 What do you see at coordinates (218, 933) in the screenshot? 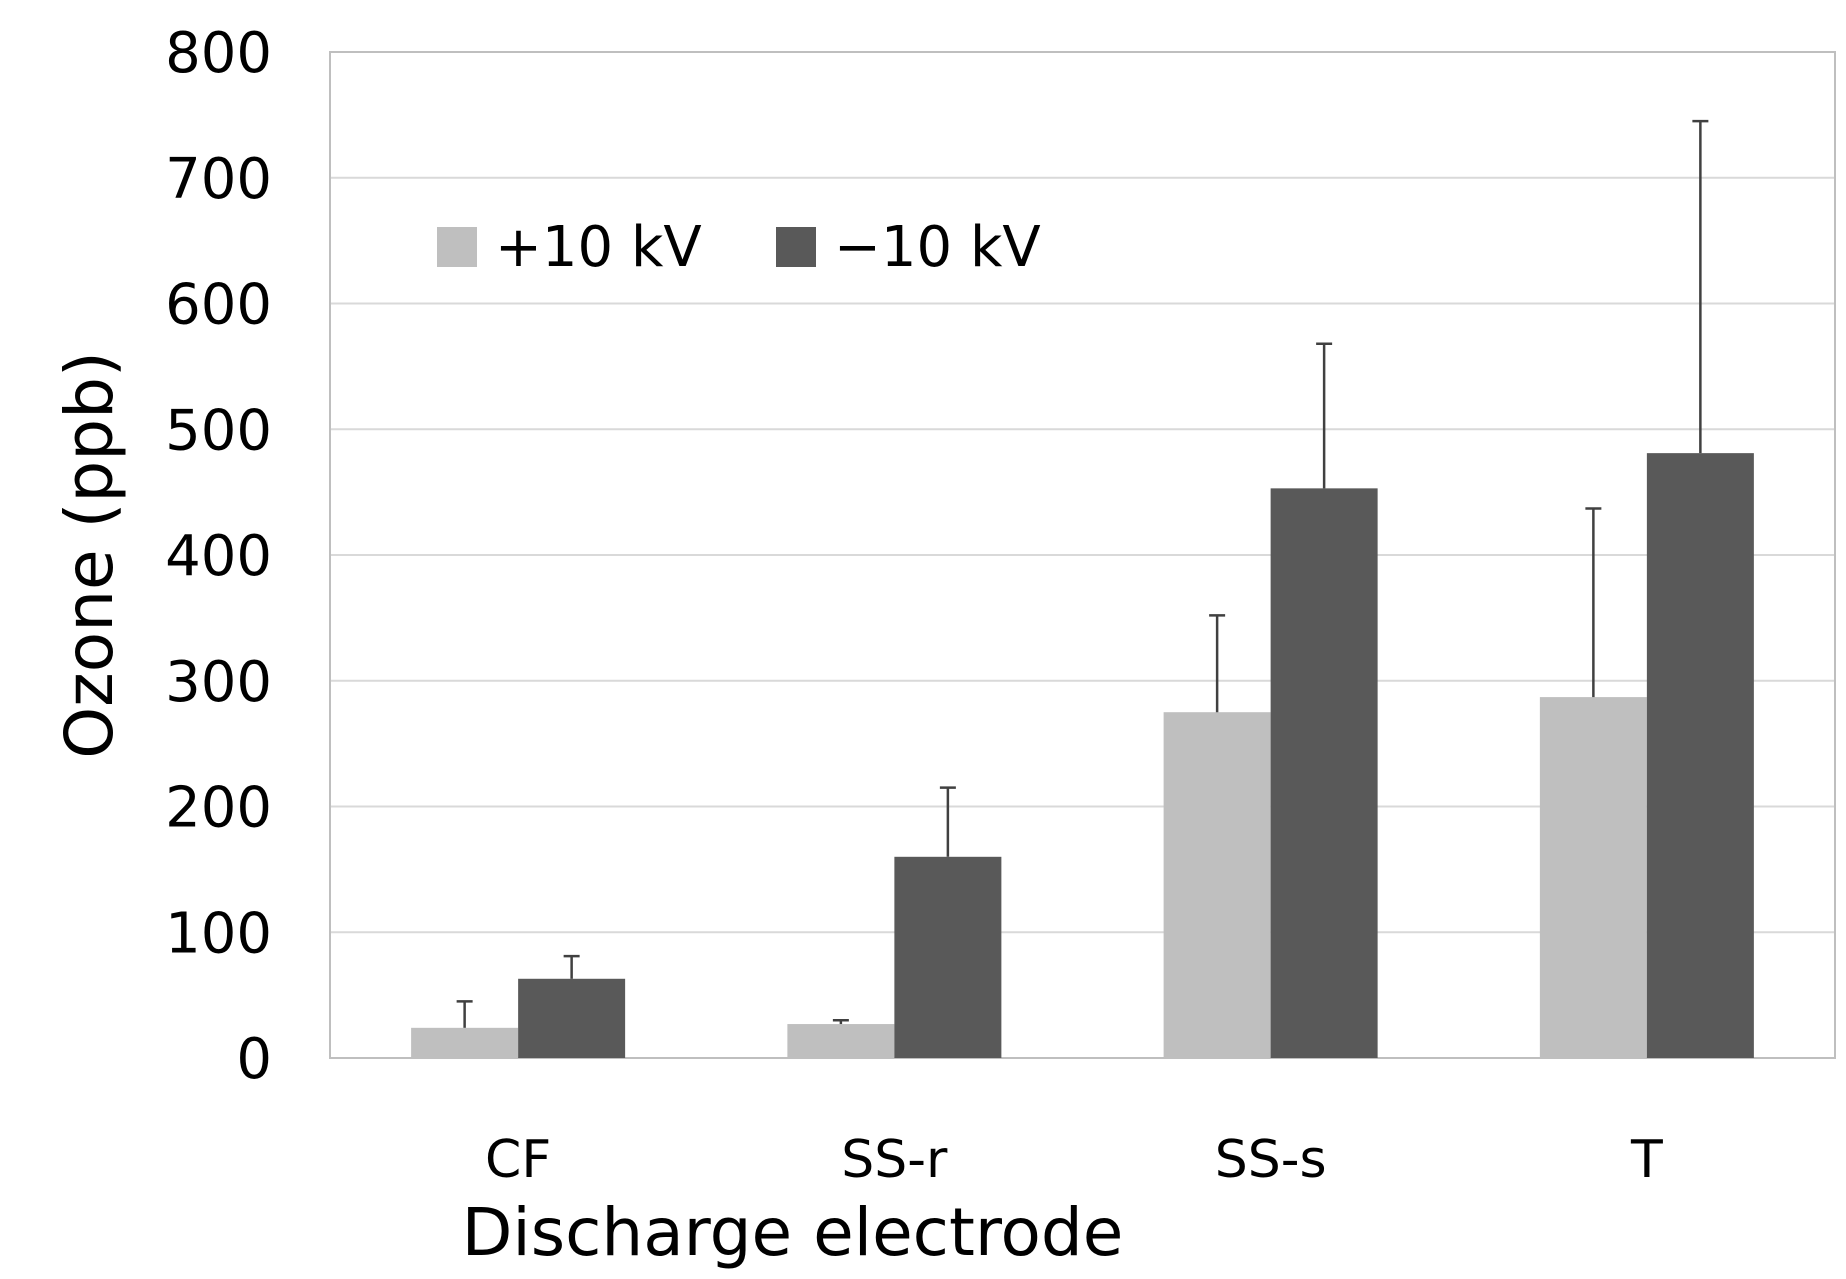
I see `y-tick-label: 100` at bounding box center [218, 933].